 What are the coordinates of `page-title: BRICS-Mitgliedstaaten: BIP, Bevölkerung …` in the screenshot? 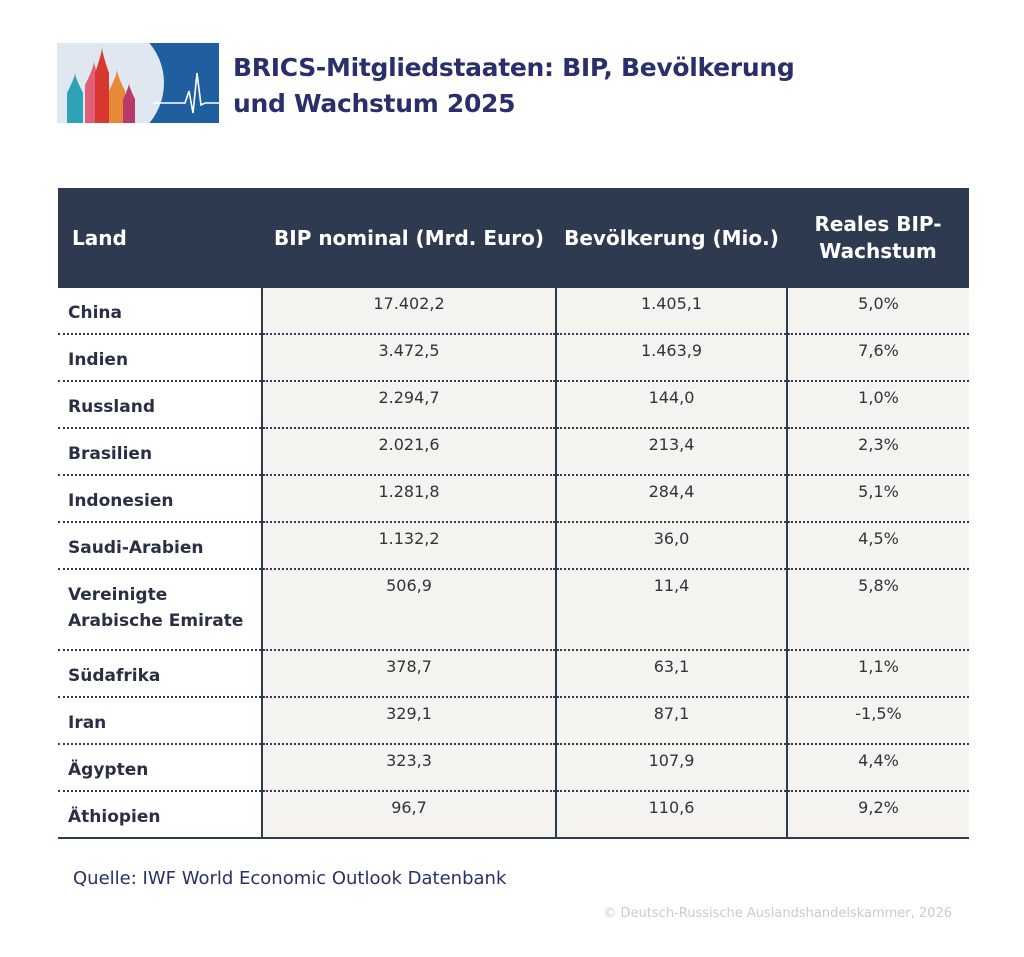 It's located at (514, 86).